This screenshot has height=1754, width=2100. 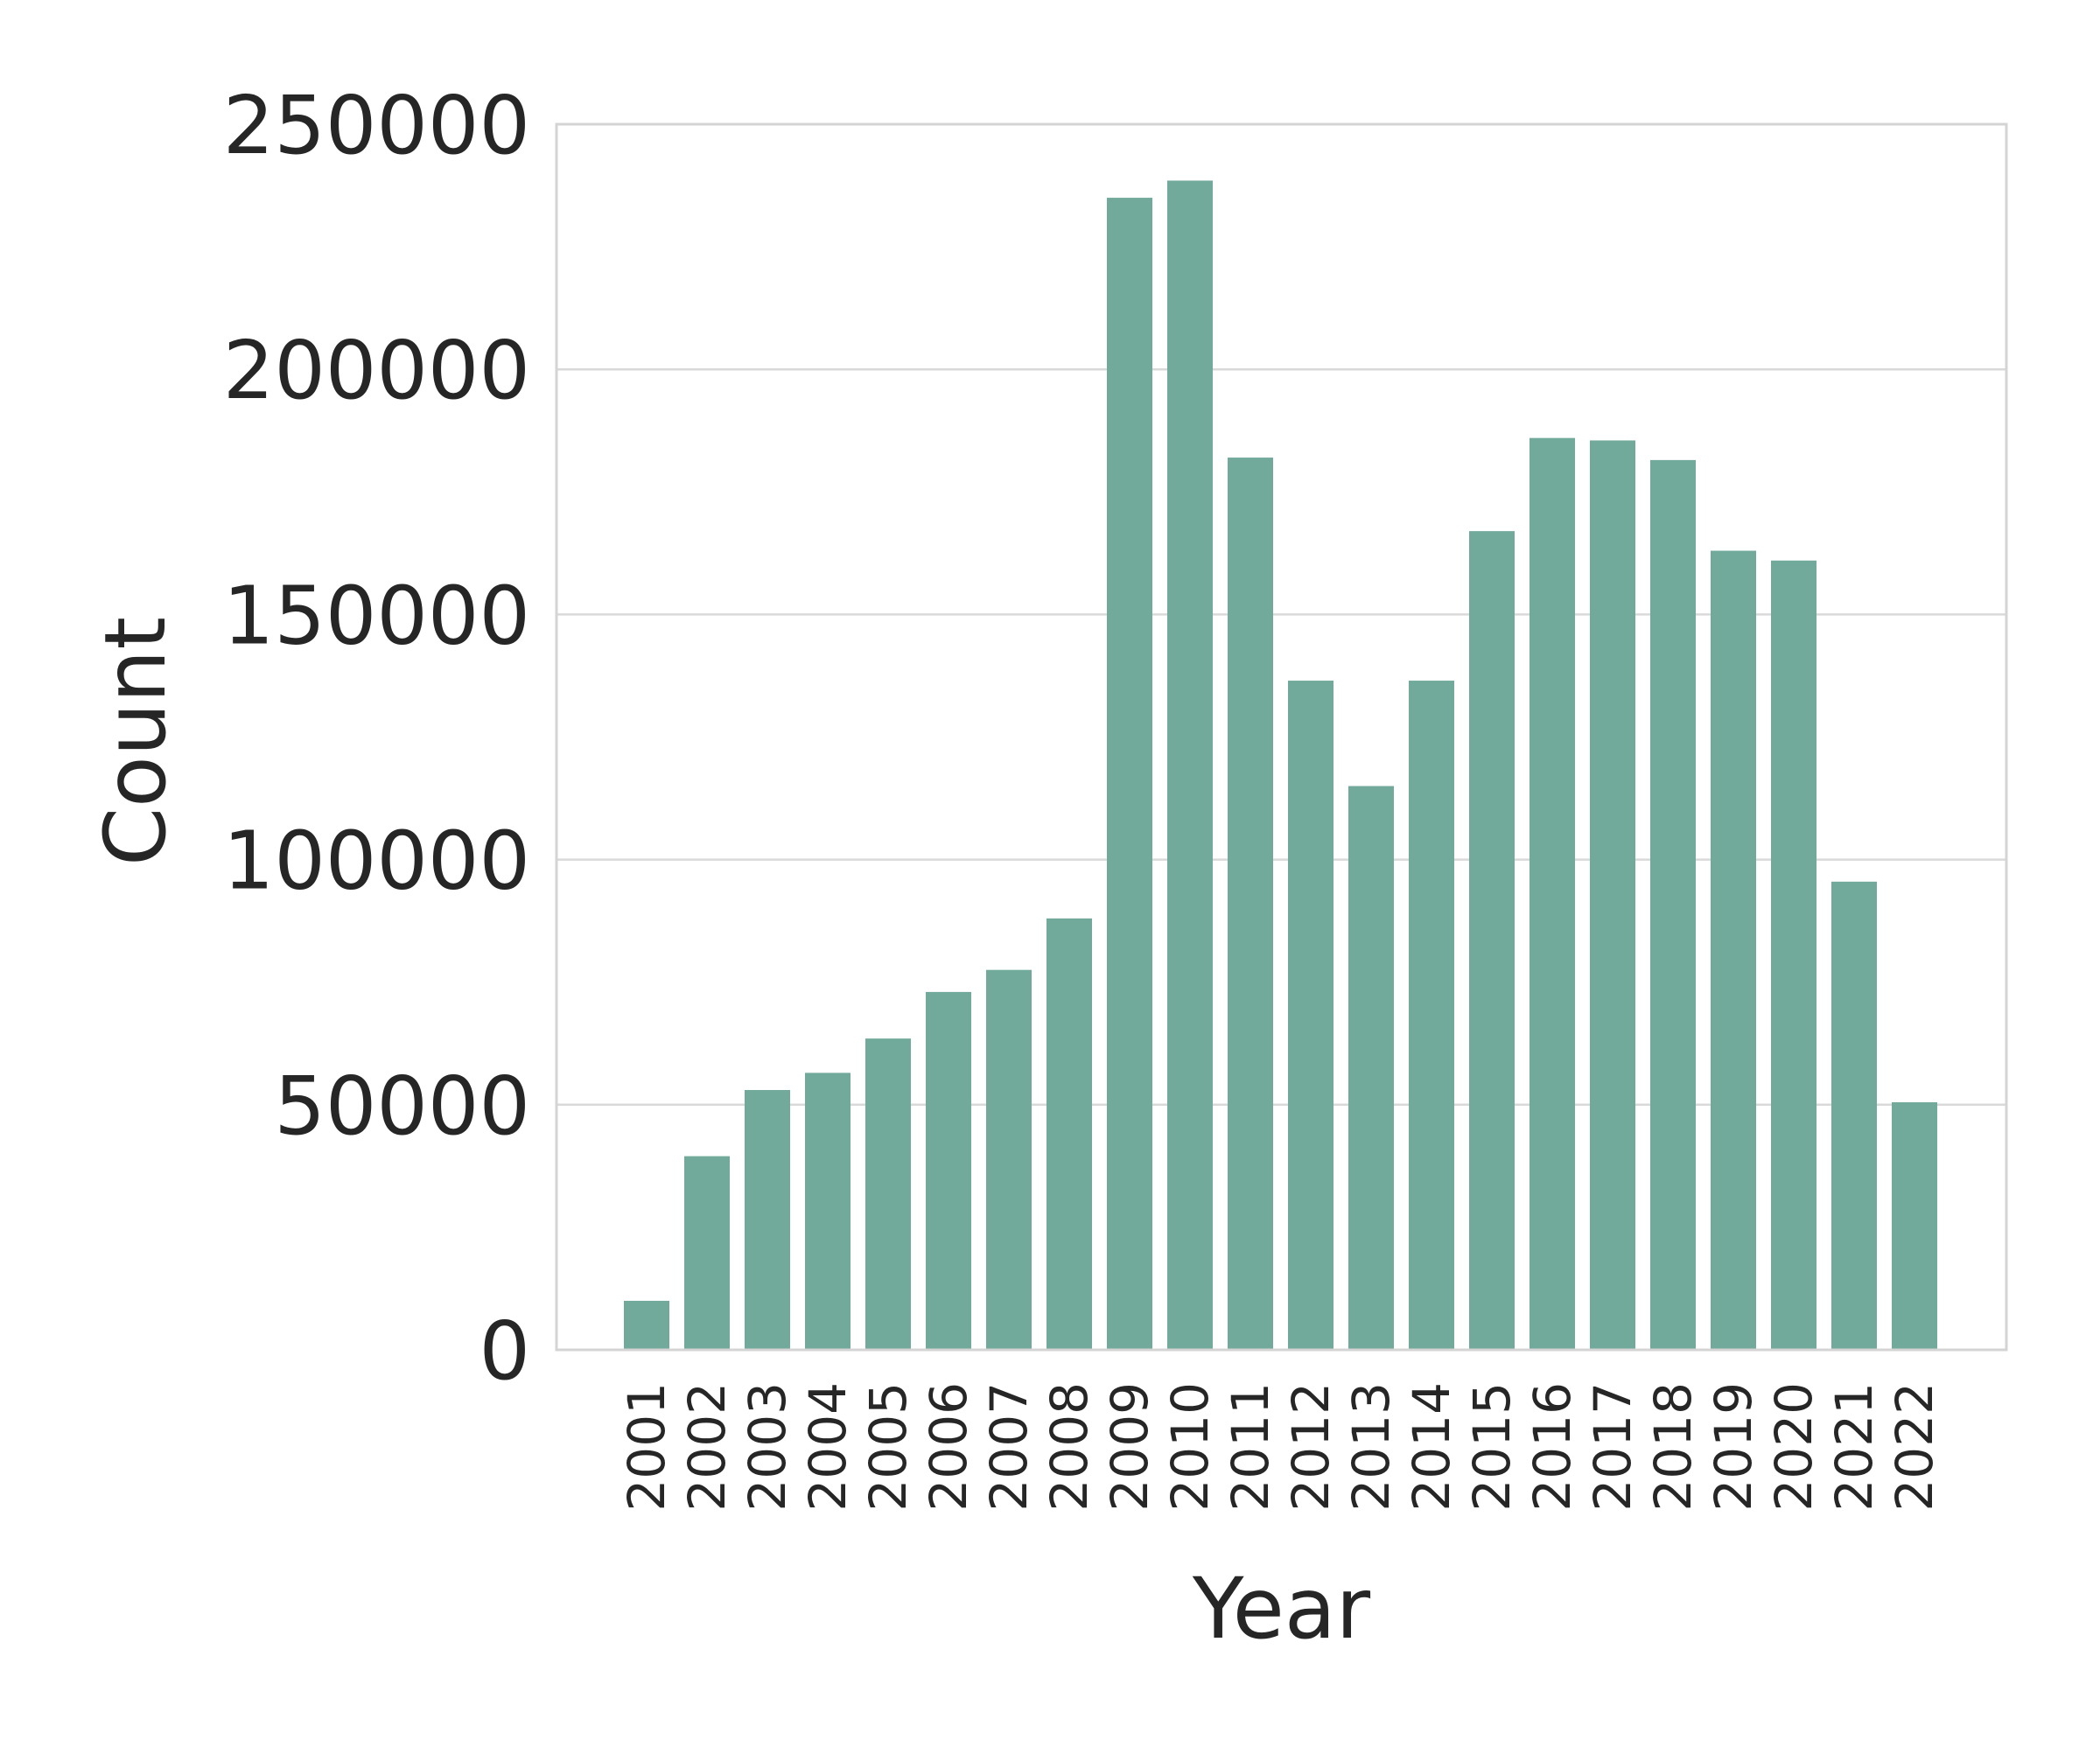 I want to click on y-tick-label: 100000, so click(x=376, y=861).